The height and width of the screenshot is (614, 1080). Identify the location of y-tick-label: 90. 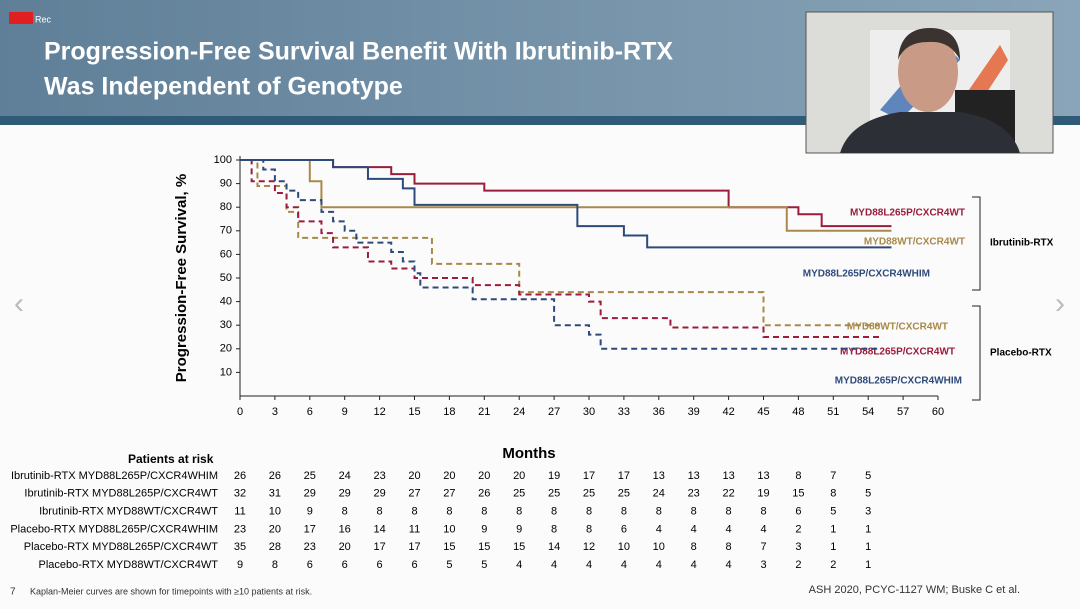
(226, 184).